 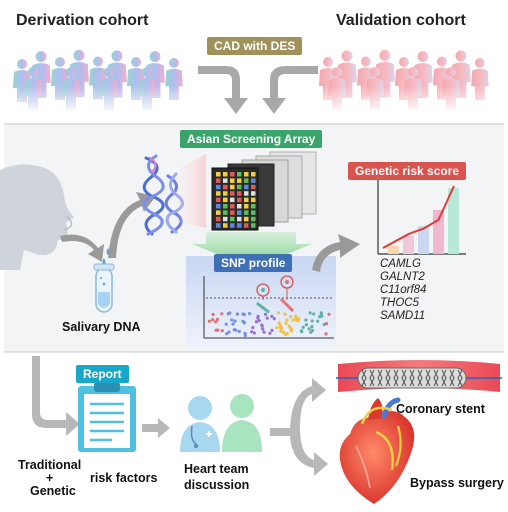 What do you see at coordinates (403, 290) in the screenshot?
I see `gene-c11orf84: C11orf84` at bounding box center [403, 290].